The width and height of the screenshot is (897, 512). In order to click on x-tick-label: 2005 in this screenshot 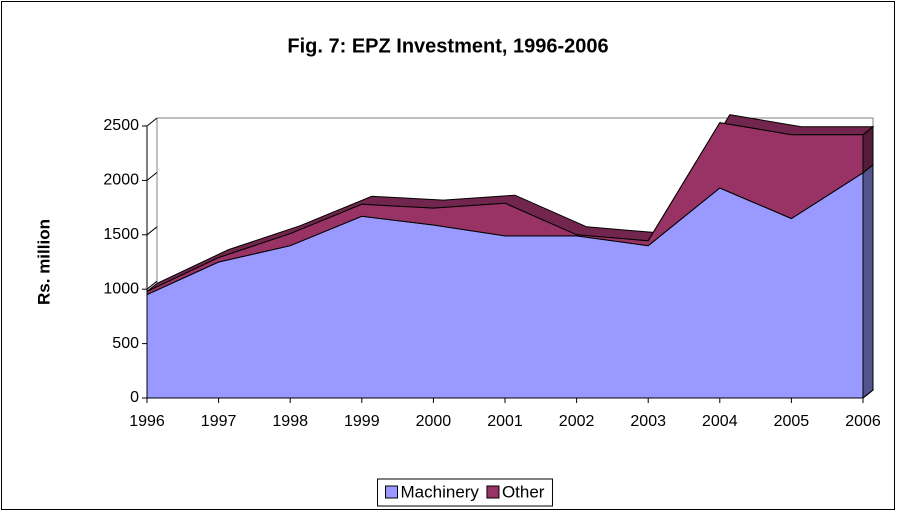, I will do `click(792, 421)`.